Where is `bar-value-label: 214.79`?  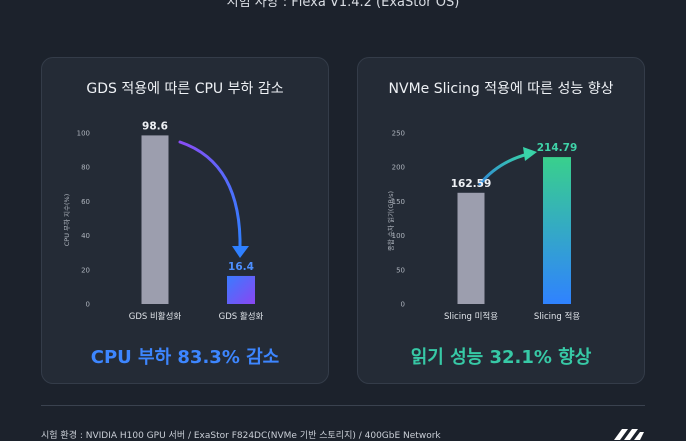
bar-value-label: 214.79 is located at coordinates (557, 148).